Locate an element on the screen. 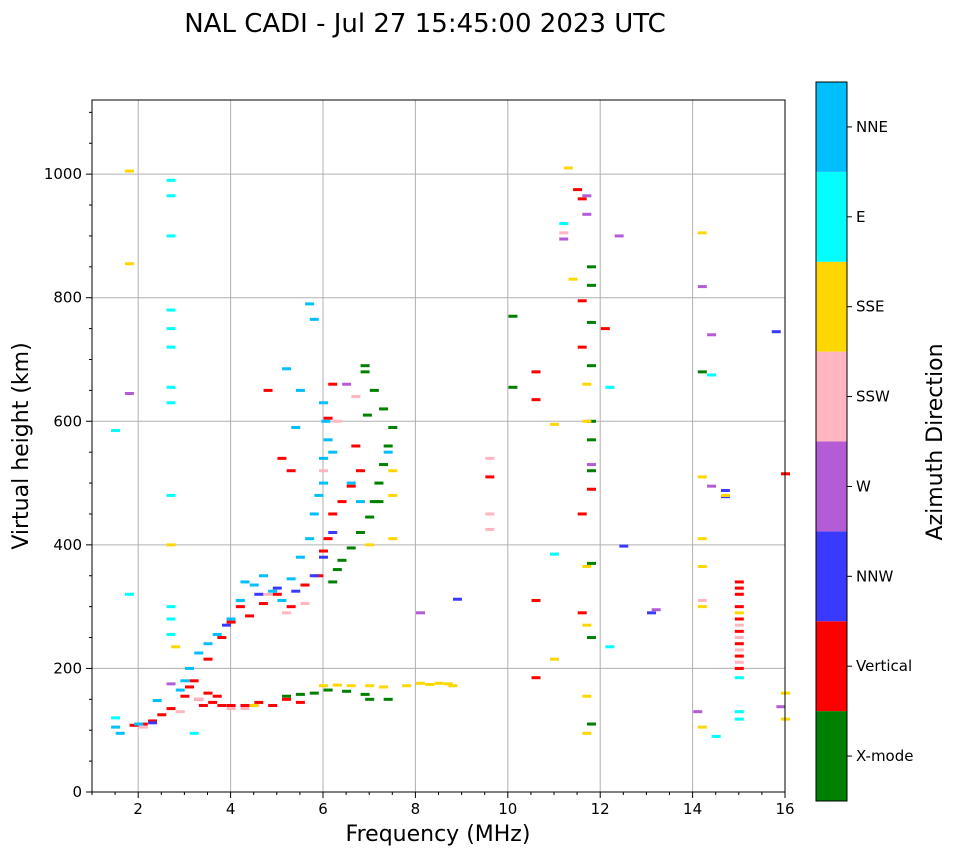 This screenshot has width=958, height=857. chart-title: NAL CADI - Jul 27 15:45:00 2023 UTC is located at coordinates (425, 24).